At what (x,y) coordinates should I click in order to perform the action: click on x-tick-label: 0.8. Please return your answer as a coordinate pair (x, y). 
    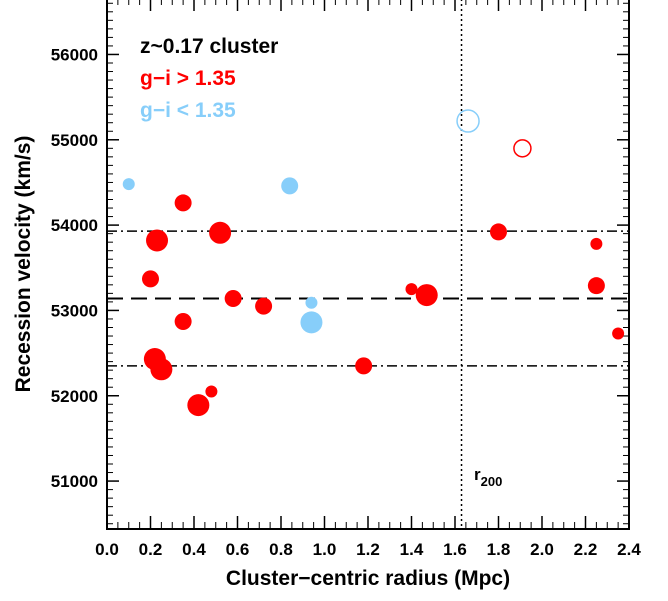
    Looking at the image, I should click on (281, 549).